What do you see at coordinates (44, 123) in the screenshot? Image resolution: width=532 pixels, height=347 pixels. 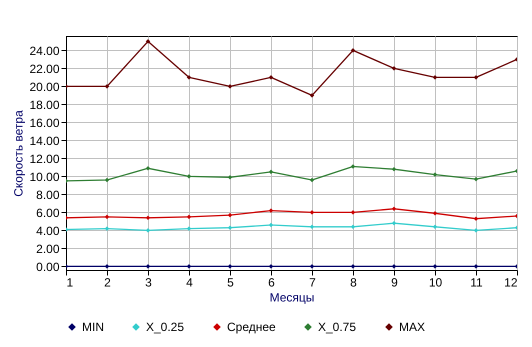 I see `y-tick-label: 16.00` at bounding box center [44, 123].